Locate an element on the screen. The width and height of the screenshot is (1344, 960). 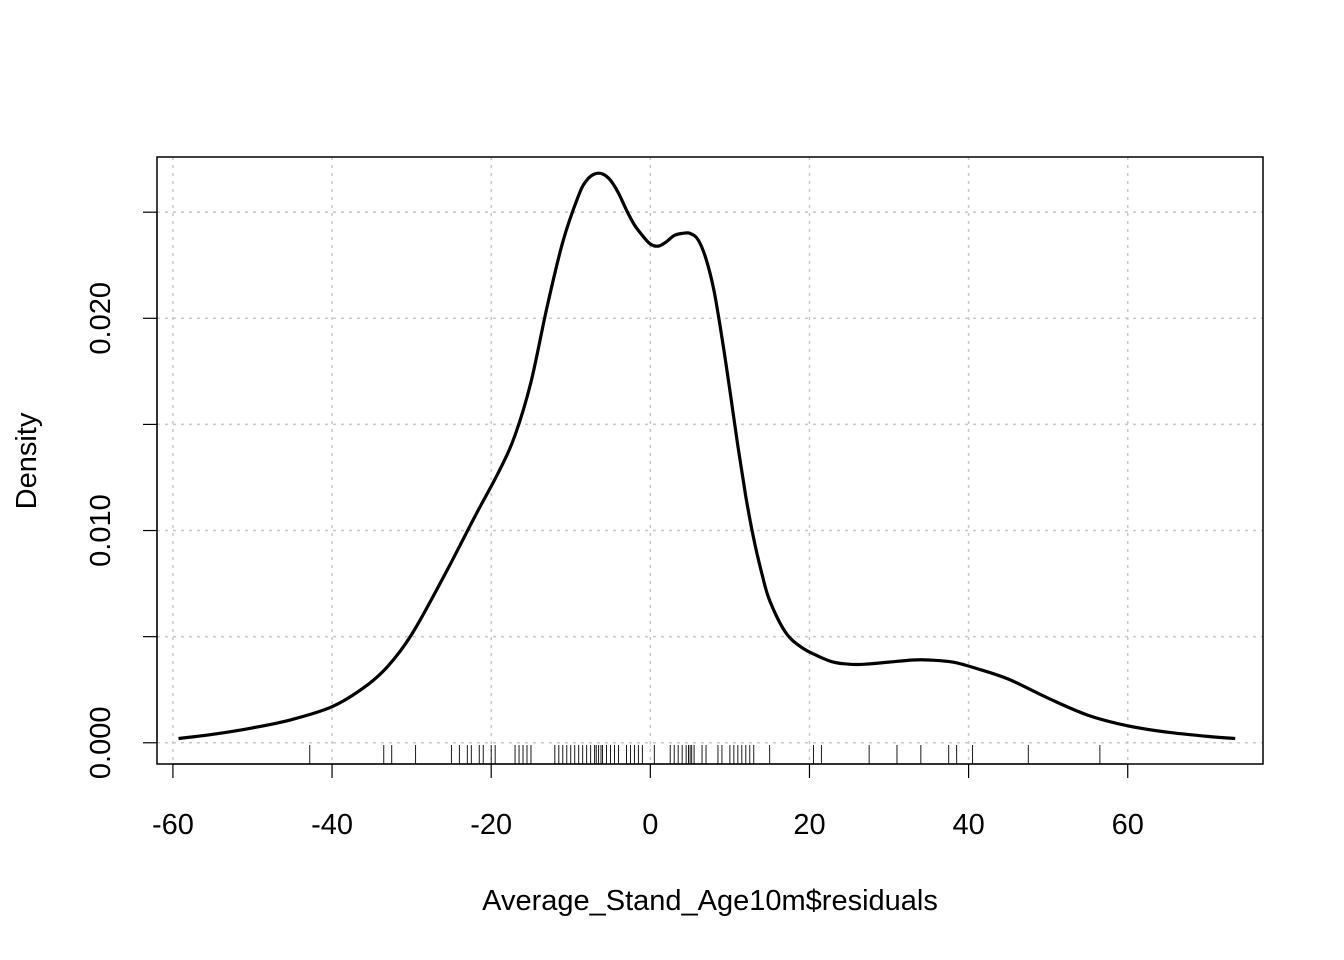
x-tick-label: -20 is located at coordinates (491, 825).